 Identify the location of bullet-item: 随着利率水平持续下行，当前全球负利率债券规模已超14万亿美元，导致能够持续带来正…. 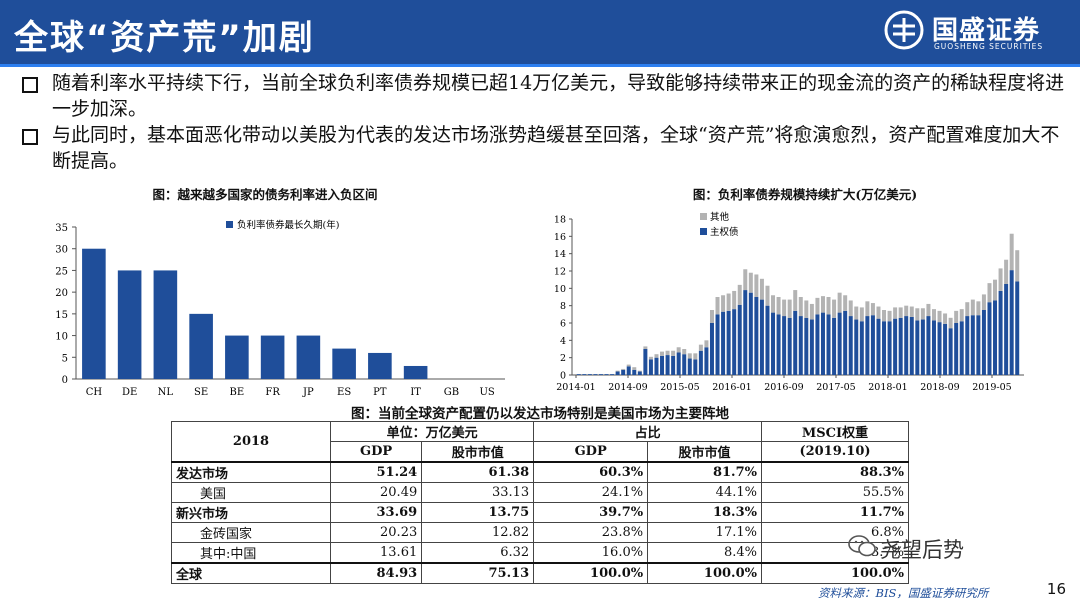
(545, 96).